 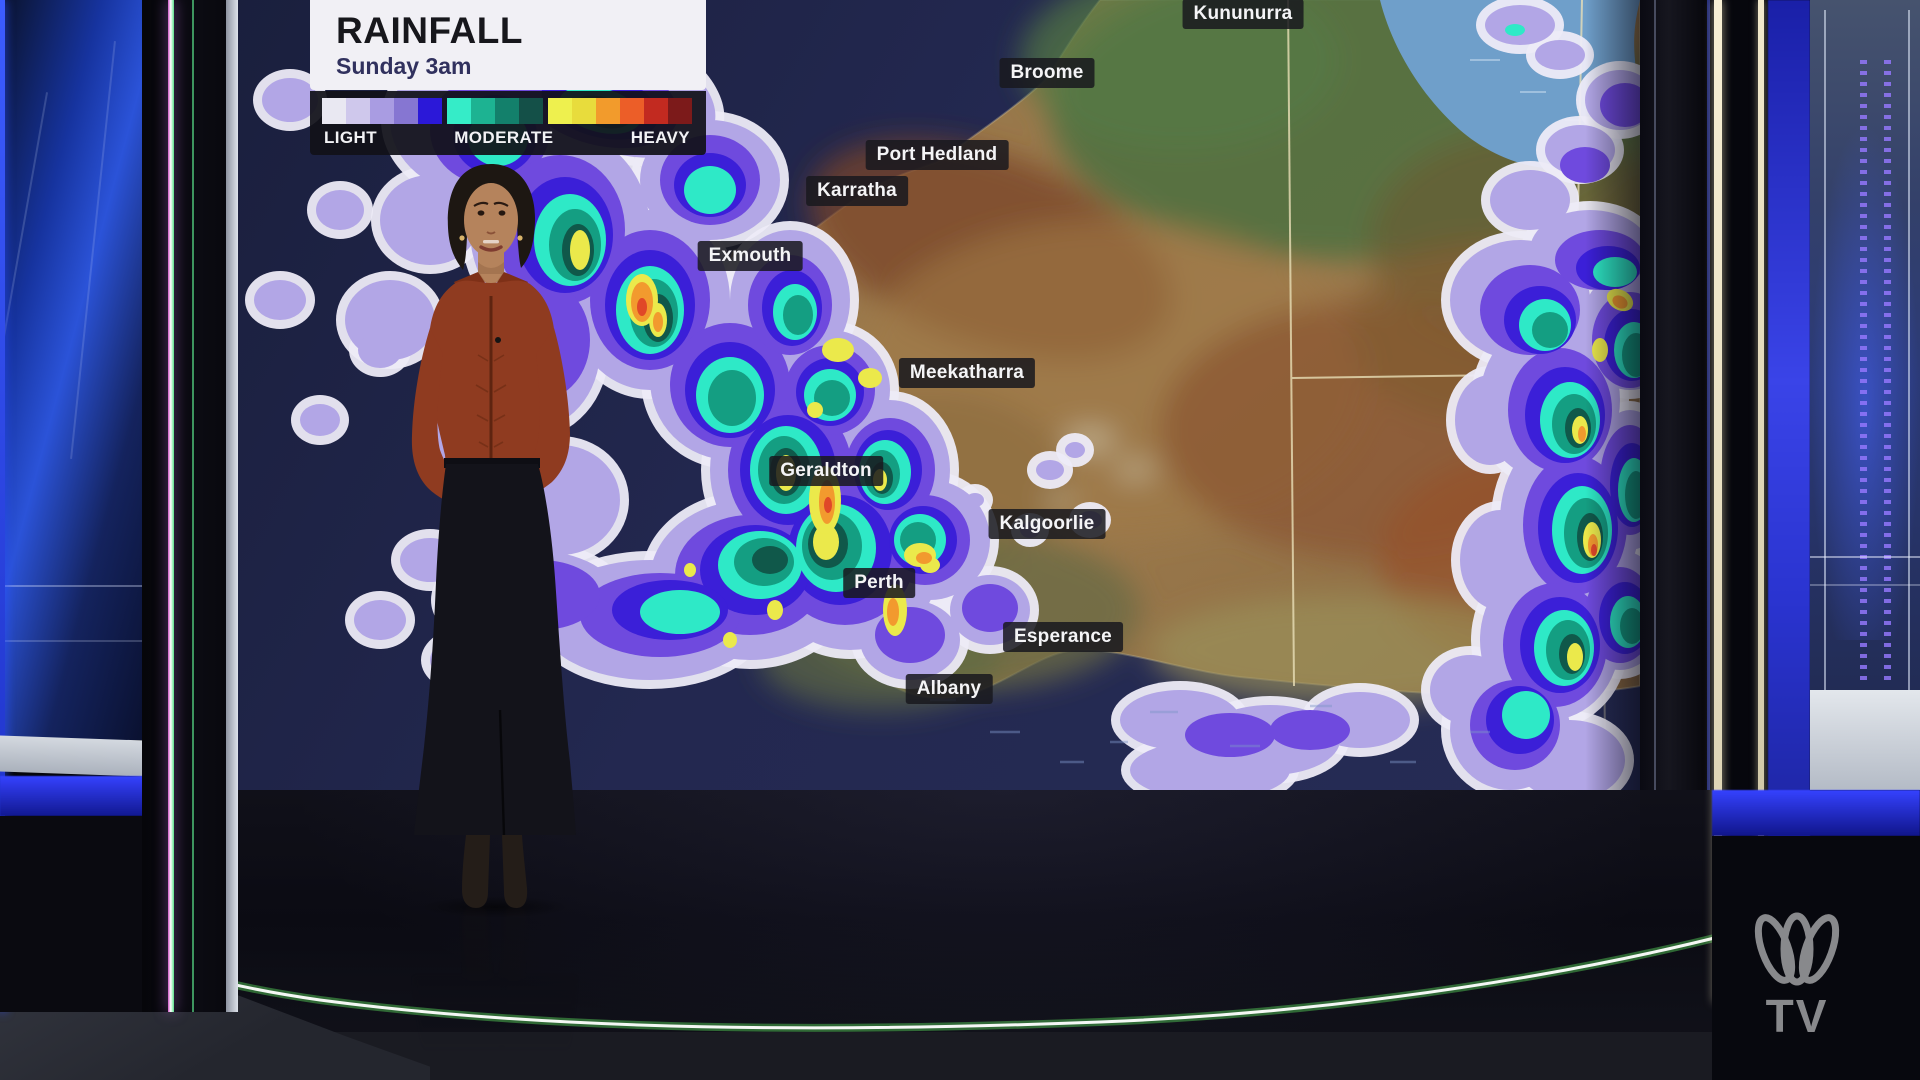 What do you see at coordinates (1865, 740) in the screenshot?
I see `right-white-platform` at bounding box center [1865, 740].